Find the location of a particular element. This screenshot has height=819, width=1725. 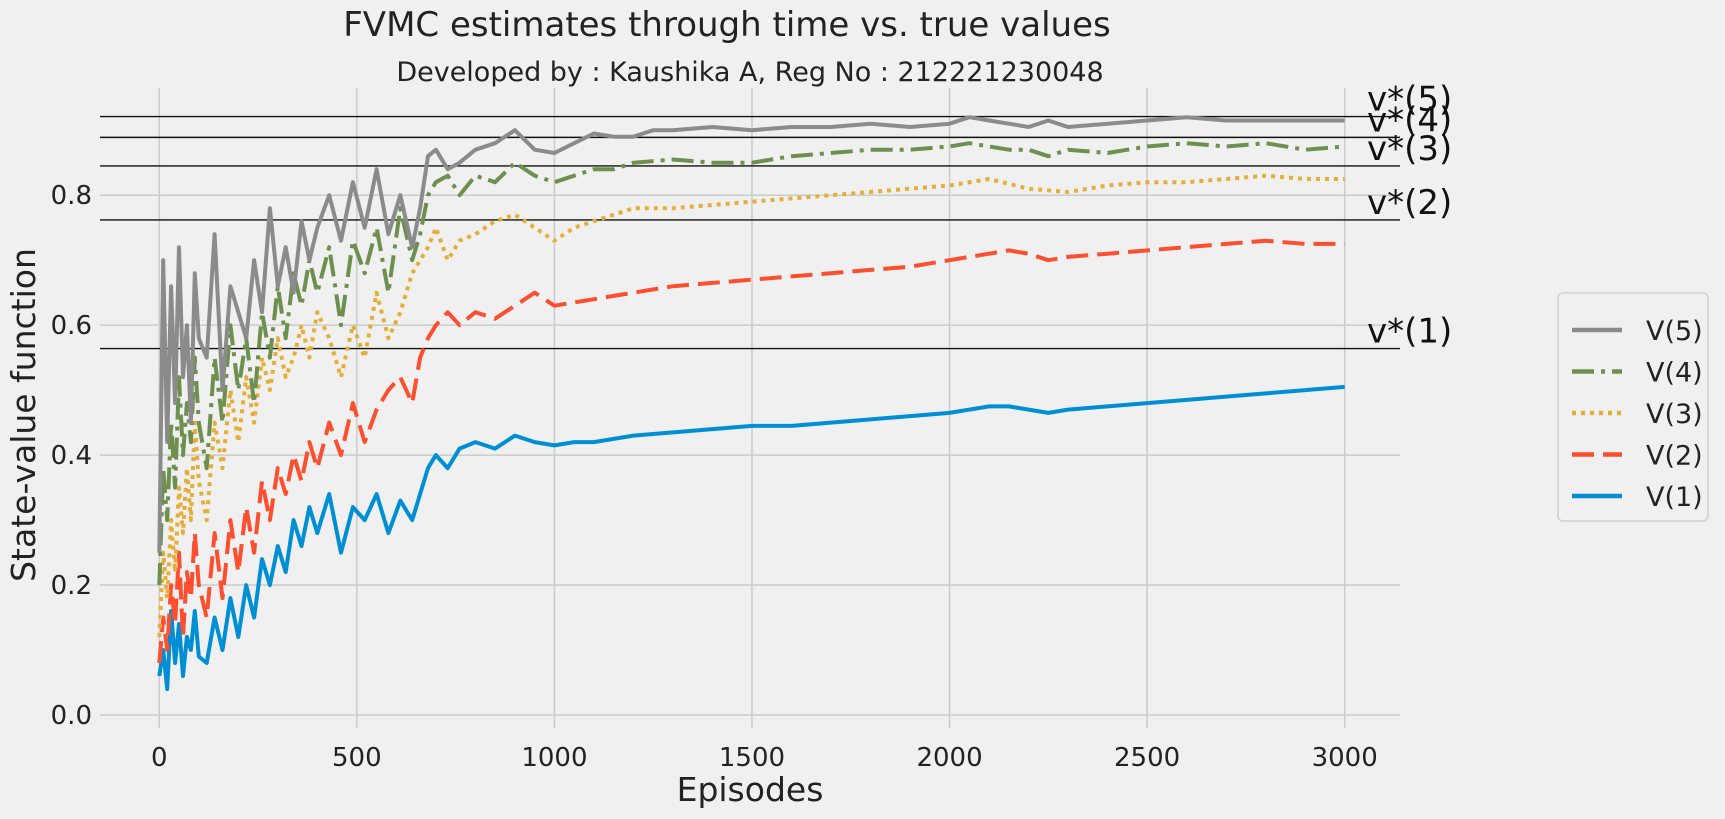

legend: V(5) V(4) V(3) V(2) V(1) is located at coordinates (1633, 407).